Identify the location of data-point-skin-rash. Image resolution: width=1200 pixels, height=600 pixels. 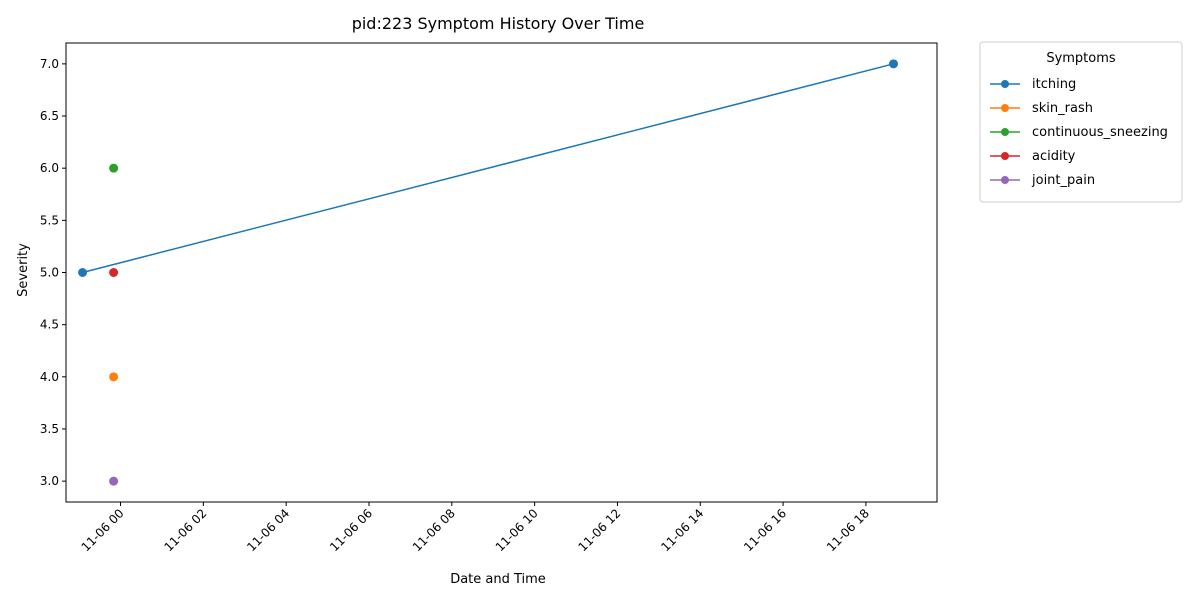
(114, 377).